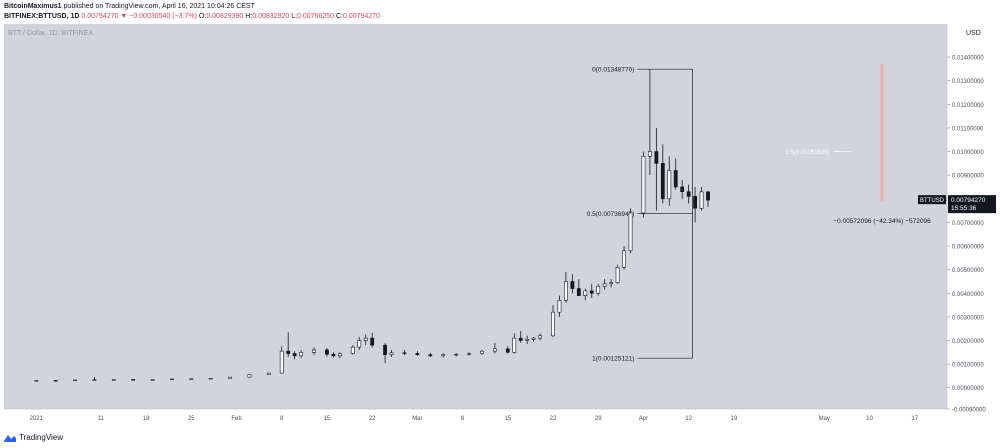  I want to click on x-tick-label: May, so click(824, 419).